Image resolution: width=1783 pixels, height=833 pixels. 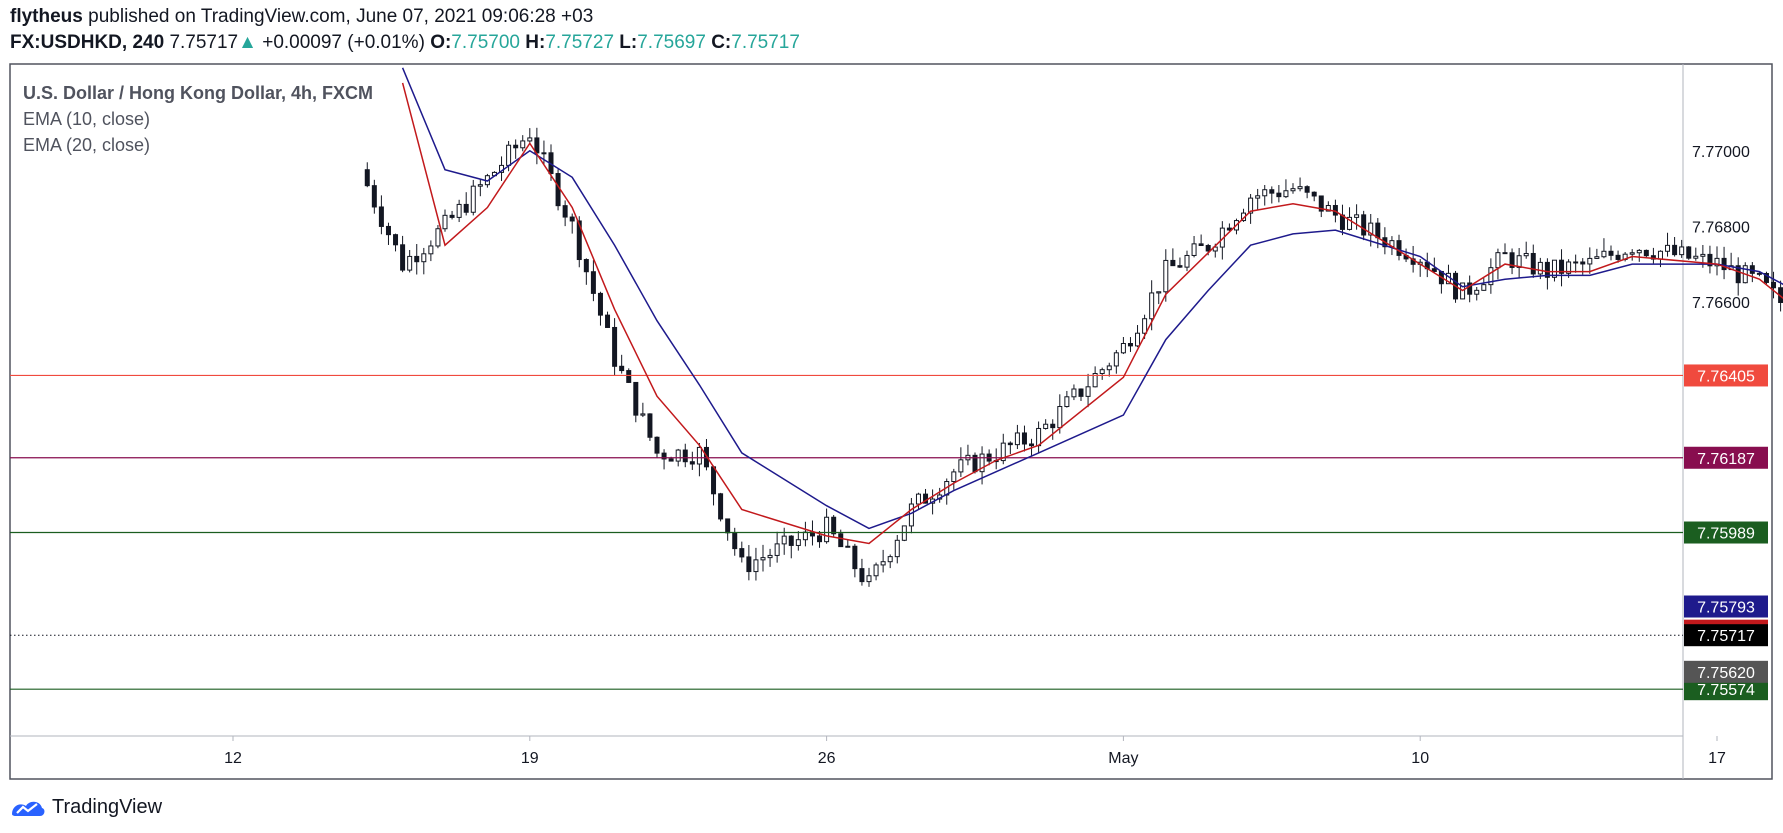 What do you see at coordinates (204, 42) in the screenshot?
I see `last-price: 7.75717` at bounding box center [204, 42].